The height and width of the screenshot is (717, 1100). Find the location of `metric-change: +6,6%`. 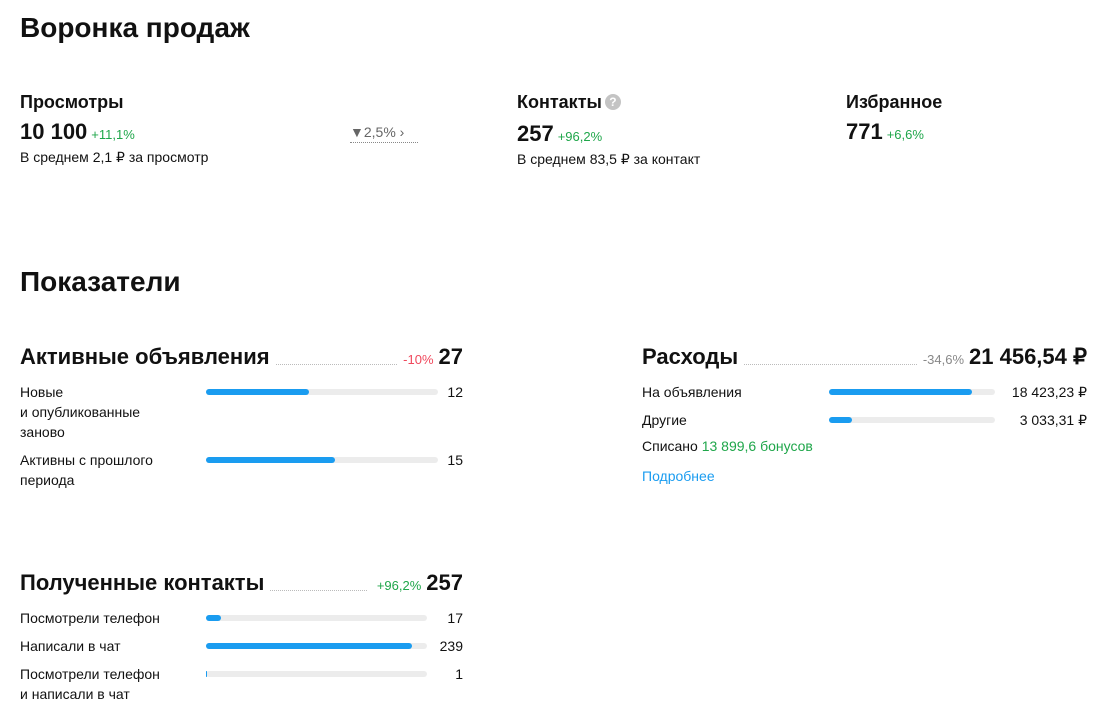

metric-change: +6,6% is located at coordinates (905, 134).